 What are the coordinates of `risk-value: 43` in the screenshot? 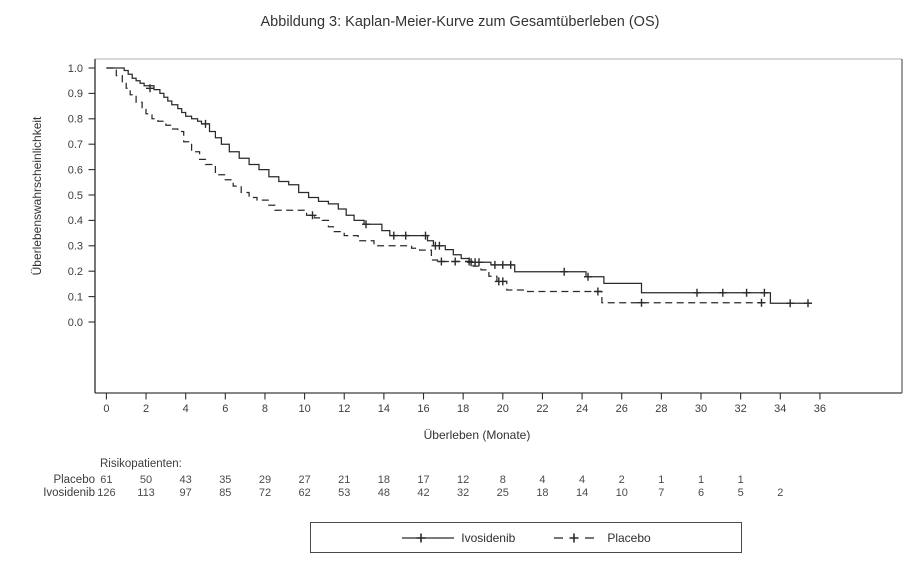 It's located at (186, 480).